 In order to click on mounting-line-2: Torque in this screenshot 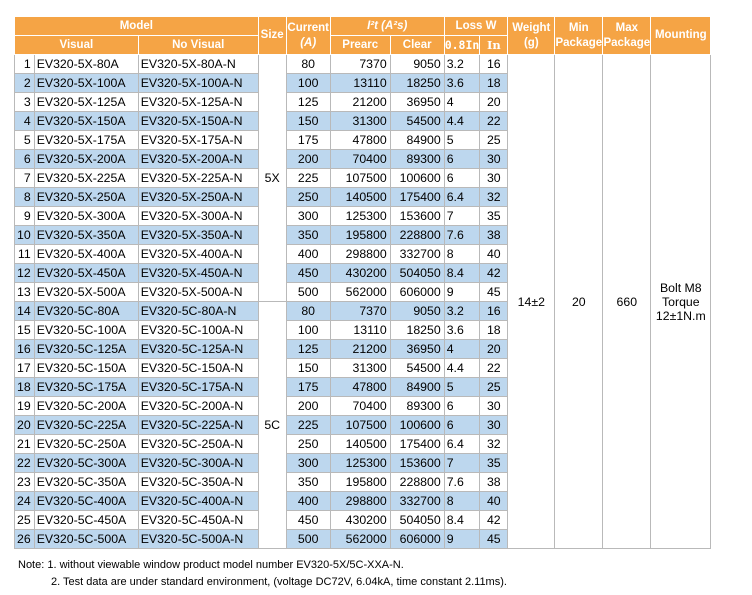, I will do `click(681, 301)`.